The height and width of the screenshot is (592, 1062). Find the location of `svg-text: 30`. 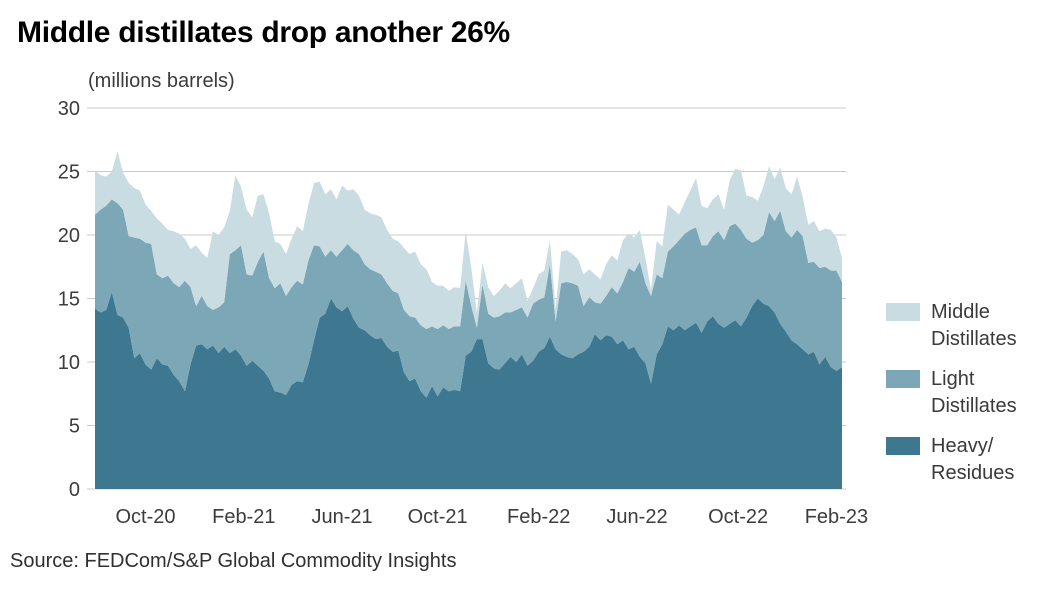

svg-text: 30 is located at coordinates (69, 109).